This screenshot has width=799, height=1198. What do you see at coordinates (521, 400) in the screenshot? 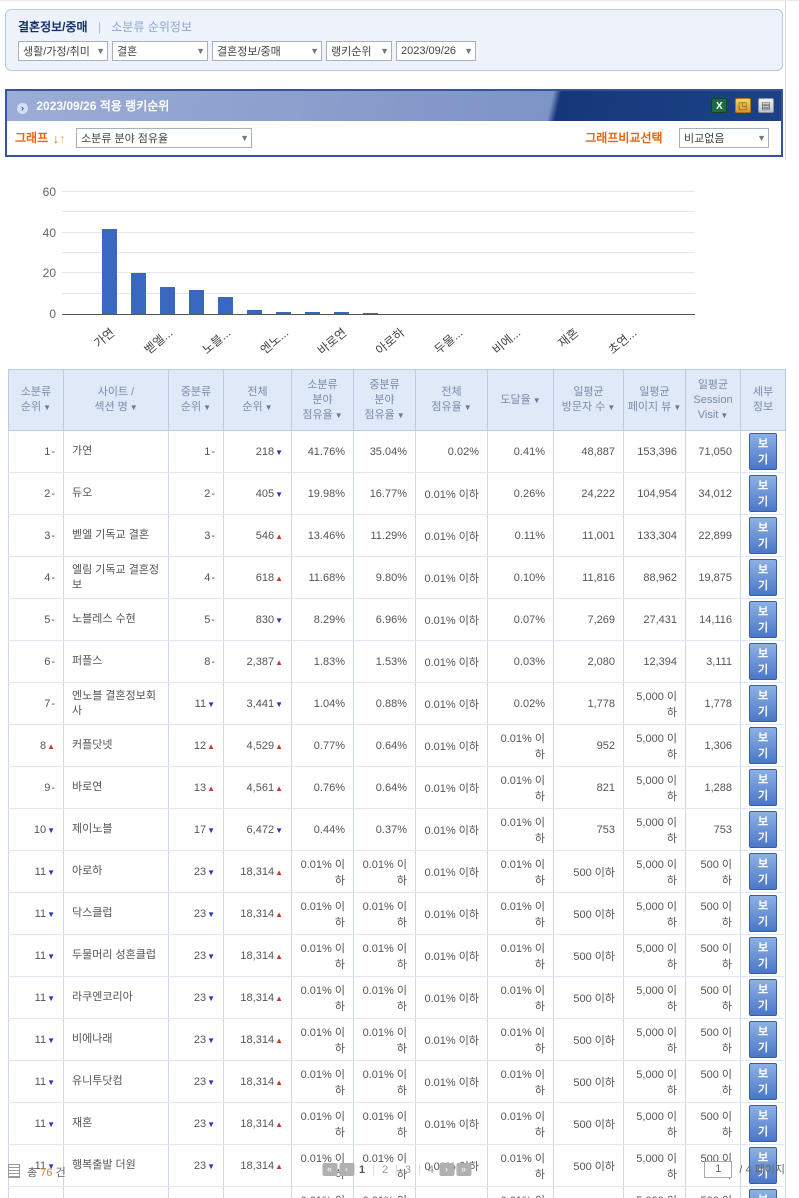
I see `column-header: 도달율▼` at bounding box center [521, 400].